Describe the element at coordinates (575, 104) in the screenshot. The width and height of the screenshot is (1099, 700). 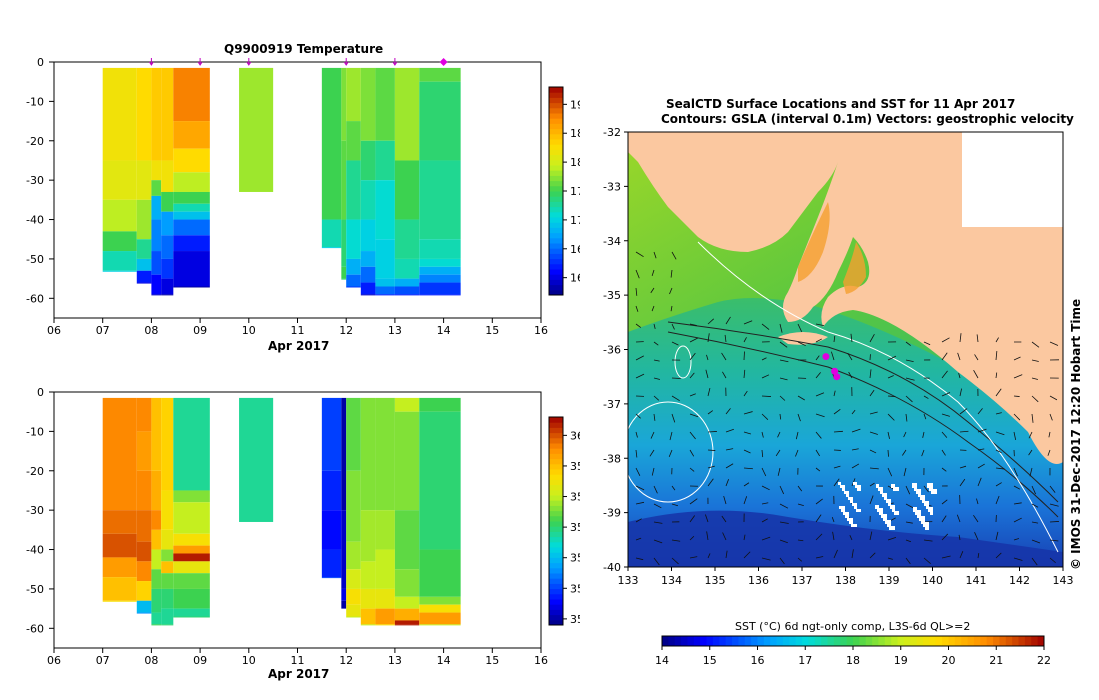
I see `temperature-colorbar-tick-label: 19` at that location.